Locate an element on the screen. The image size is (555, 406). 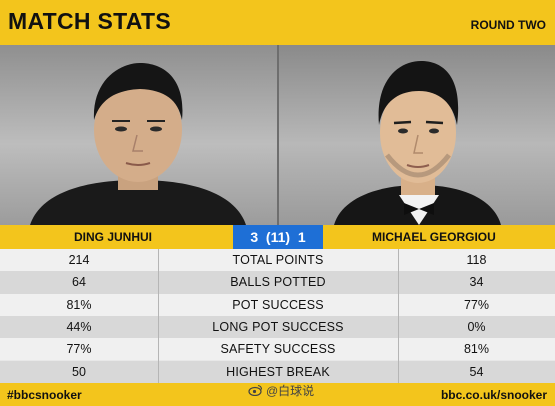
stats-row: 214 TOTAL POINTS 118 is located at coordinates (277, 260).